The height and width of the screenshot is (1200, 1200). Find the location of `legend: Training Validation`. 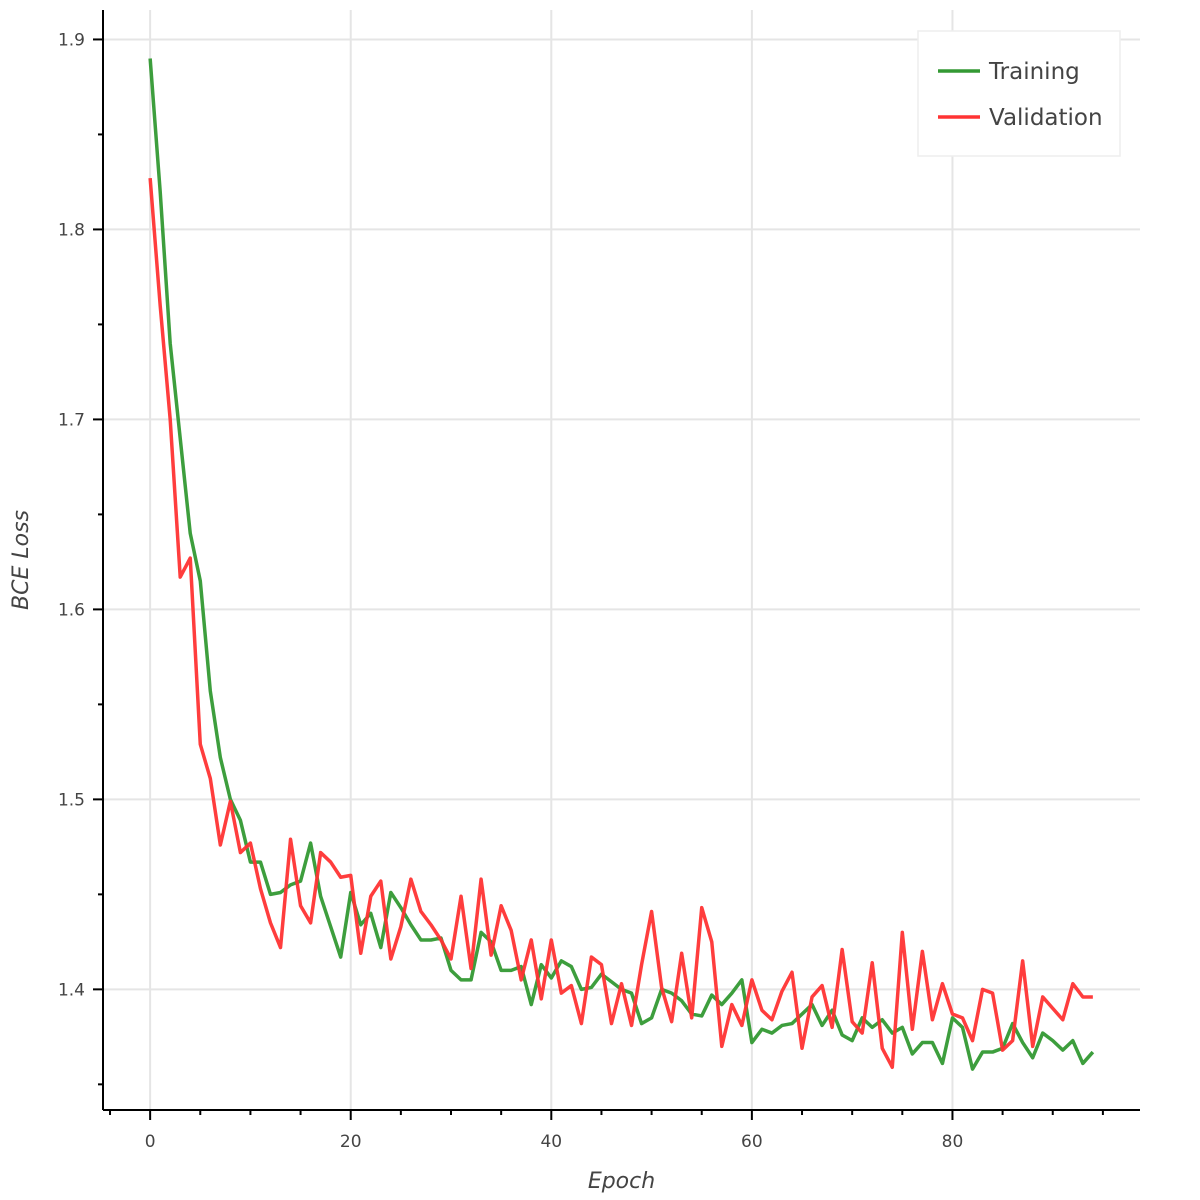

legend: Training Validation is located at coordinates (1019, 93).